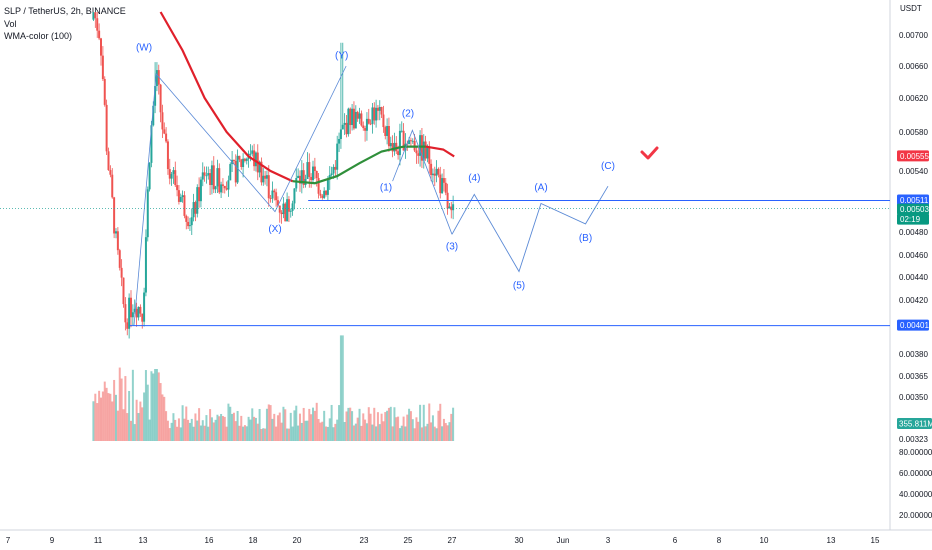  What do you see at coordinates (913, 325) in the screenshot?
I see `support-badge-bg` at bounding box center [913, 325].